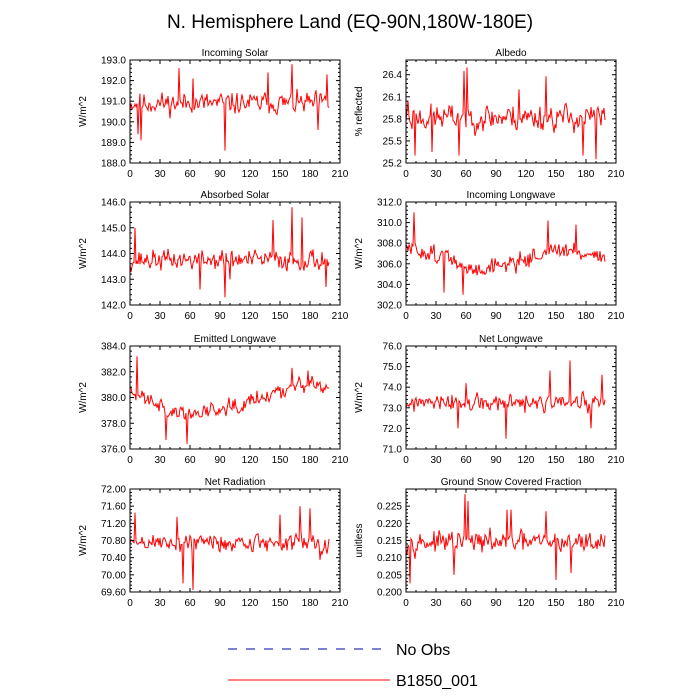 Image resolution: width=700 pixels, height=700 pixels. I want to click on y-tick-label-net-longwave-4: 75.0, so click(393, 367).